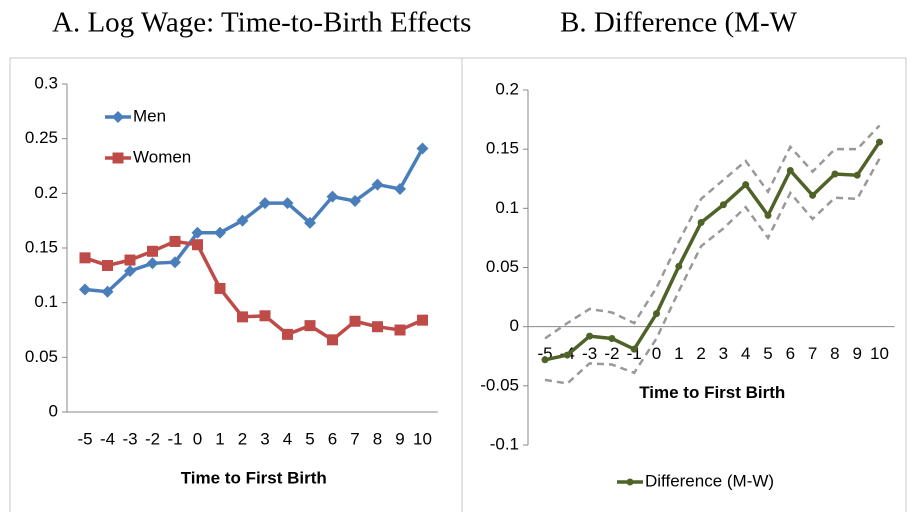  What do you see at coordinates (709, 480) in the screenshot?
I see `legend-label: Difference (M-W)` at bounding box center [709, 480].